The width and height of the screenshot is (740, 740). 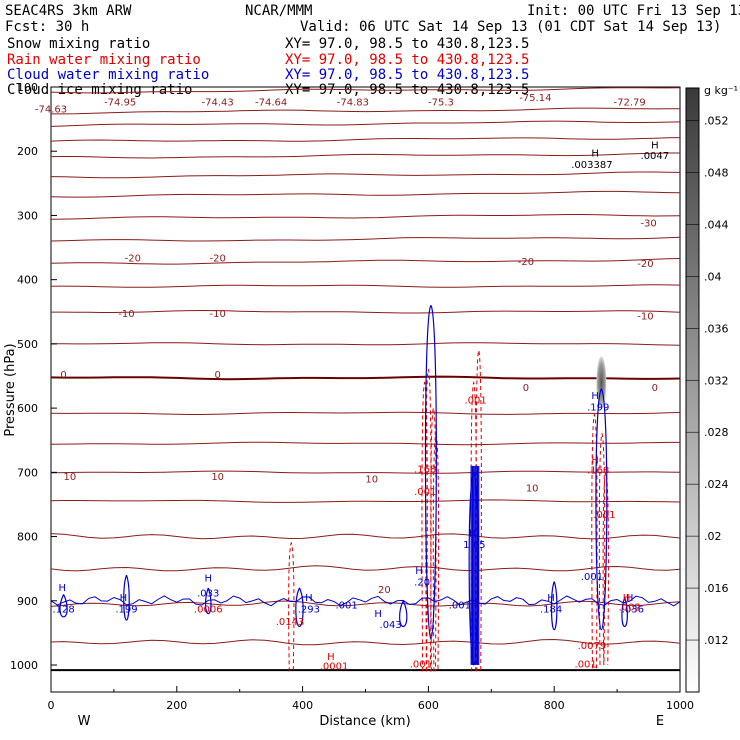 I want to click on low-cloud-contour, so click(x=365, y=601).